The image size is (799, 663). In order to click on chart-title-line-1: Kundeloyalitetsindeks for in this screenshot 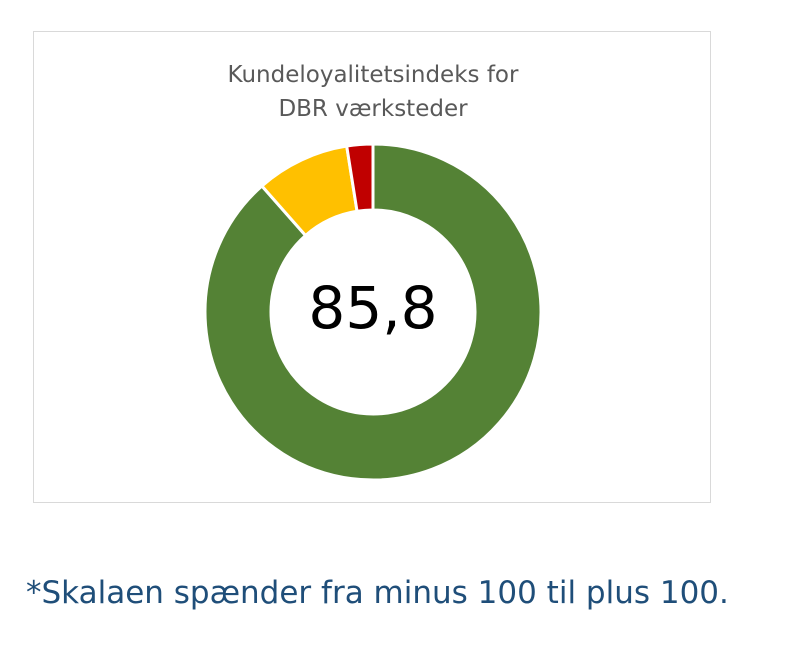, I will do `click(373, 75)`.